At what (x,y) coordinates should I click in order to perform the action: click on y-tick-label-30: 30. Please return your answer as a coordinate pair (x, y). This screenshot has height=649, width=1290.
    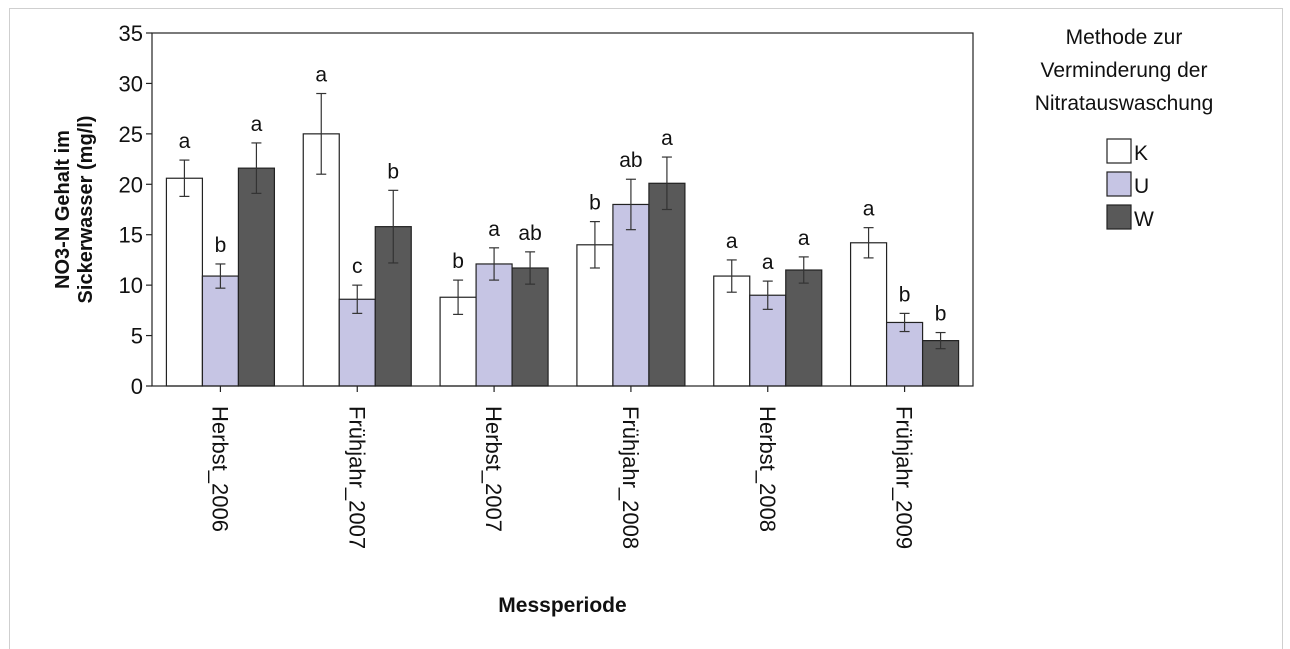
    Looking at the image, I should click on (131, 83).